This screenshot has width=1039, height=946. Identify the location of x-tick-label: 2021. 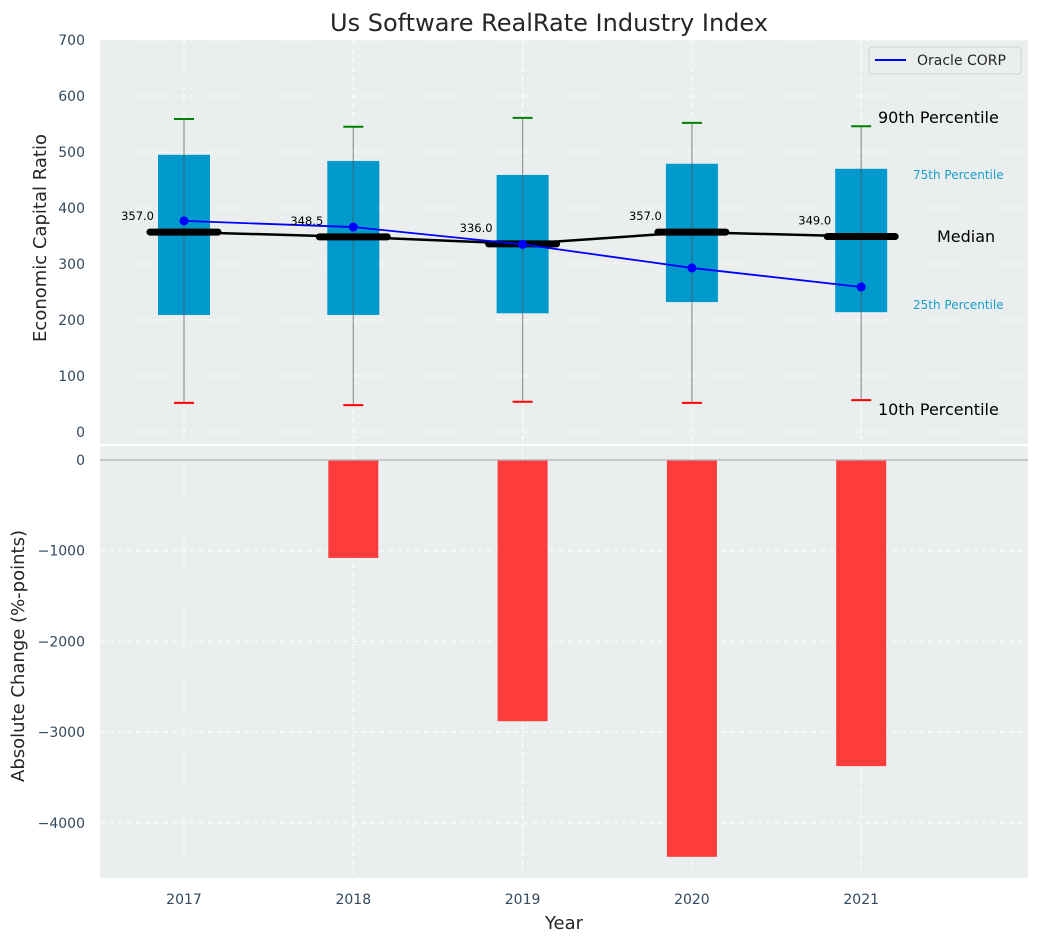
(861, 900).